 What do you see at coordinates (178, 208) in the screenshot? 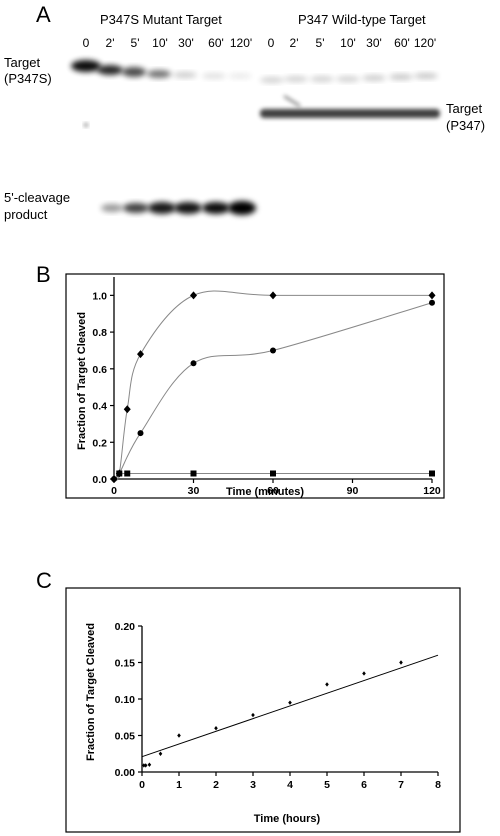
I see `cleavage-product-bands` at bounding box center [178, 208].